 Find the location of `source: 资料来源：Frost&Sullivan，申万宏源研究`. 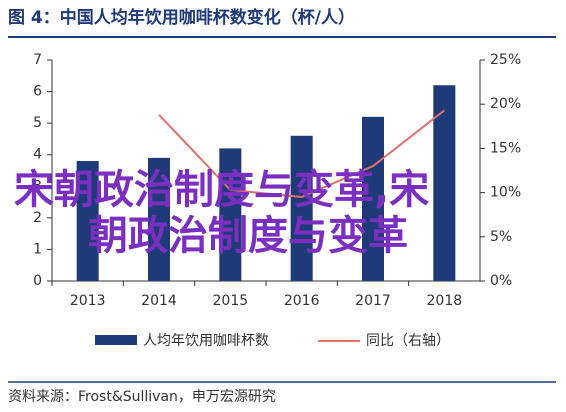

source: 资料来源：Frost&Sullivan，申万宏源研究 is located at coordinates (142, 397).